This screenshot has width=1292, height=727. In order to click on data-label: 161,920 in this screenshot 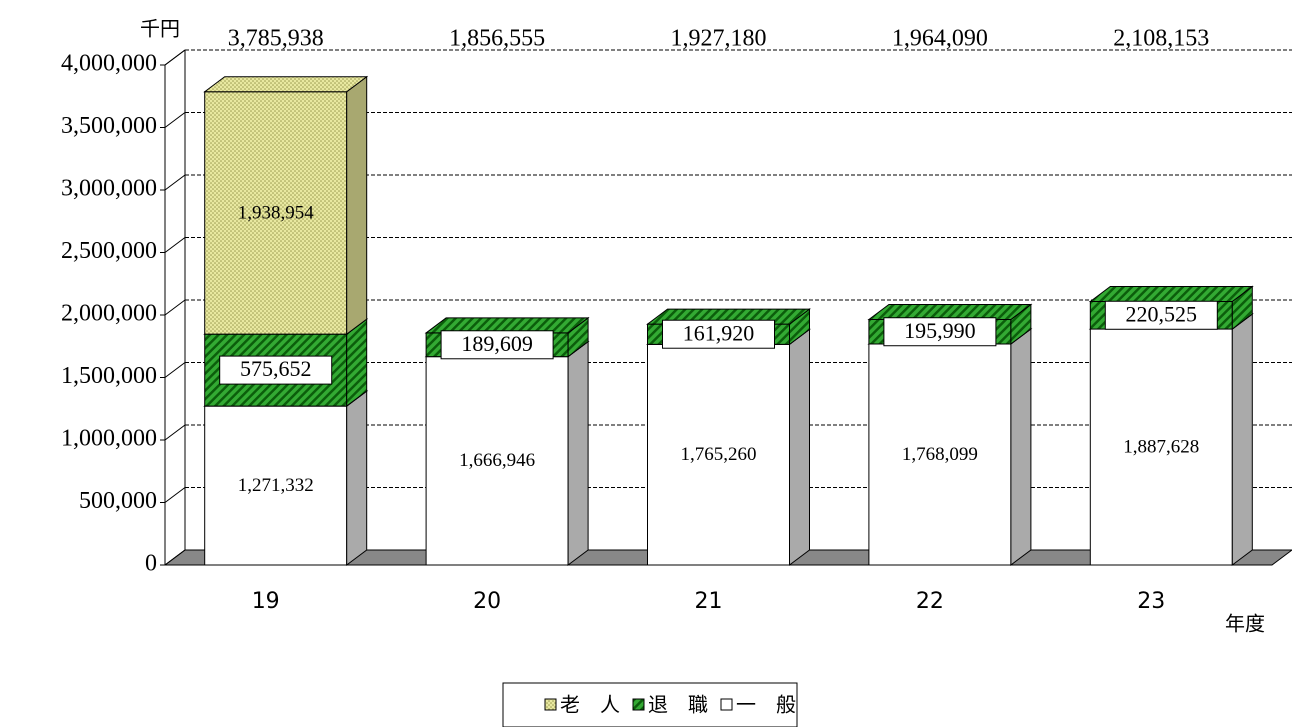, I will do `click(719, 332)`.